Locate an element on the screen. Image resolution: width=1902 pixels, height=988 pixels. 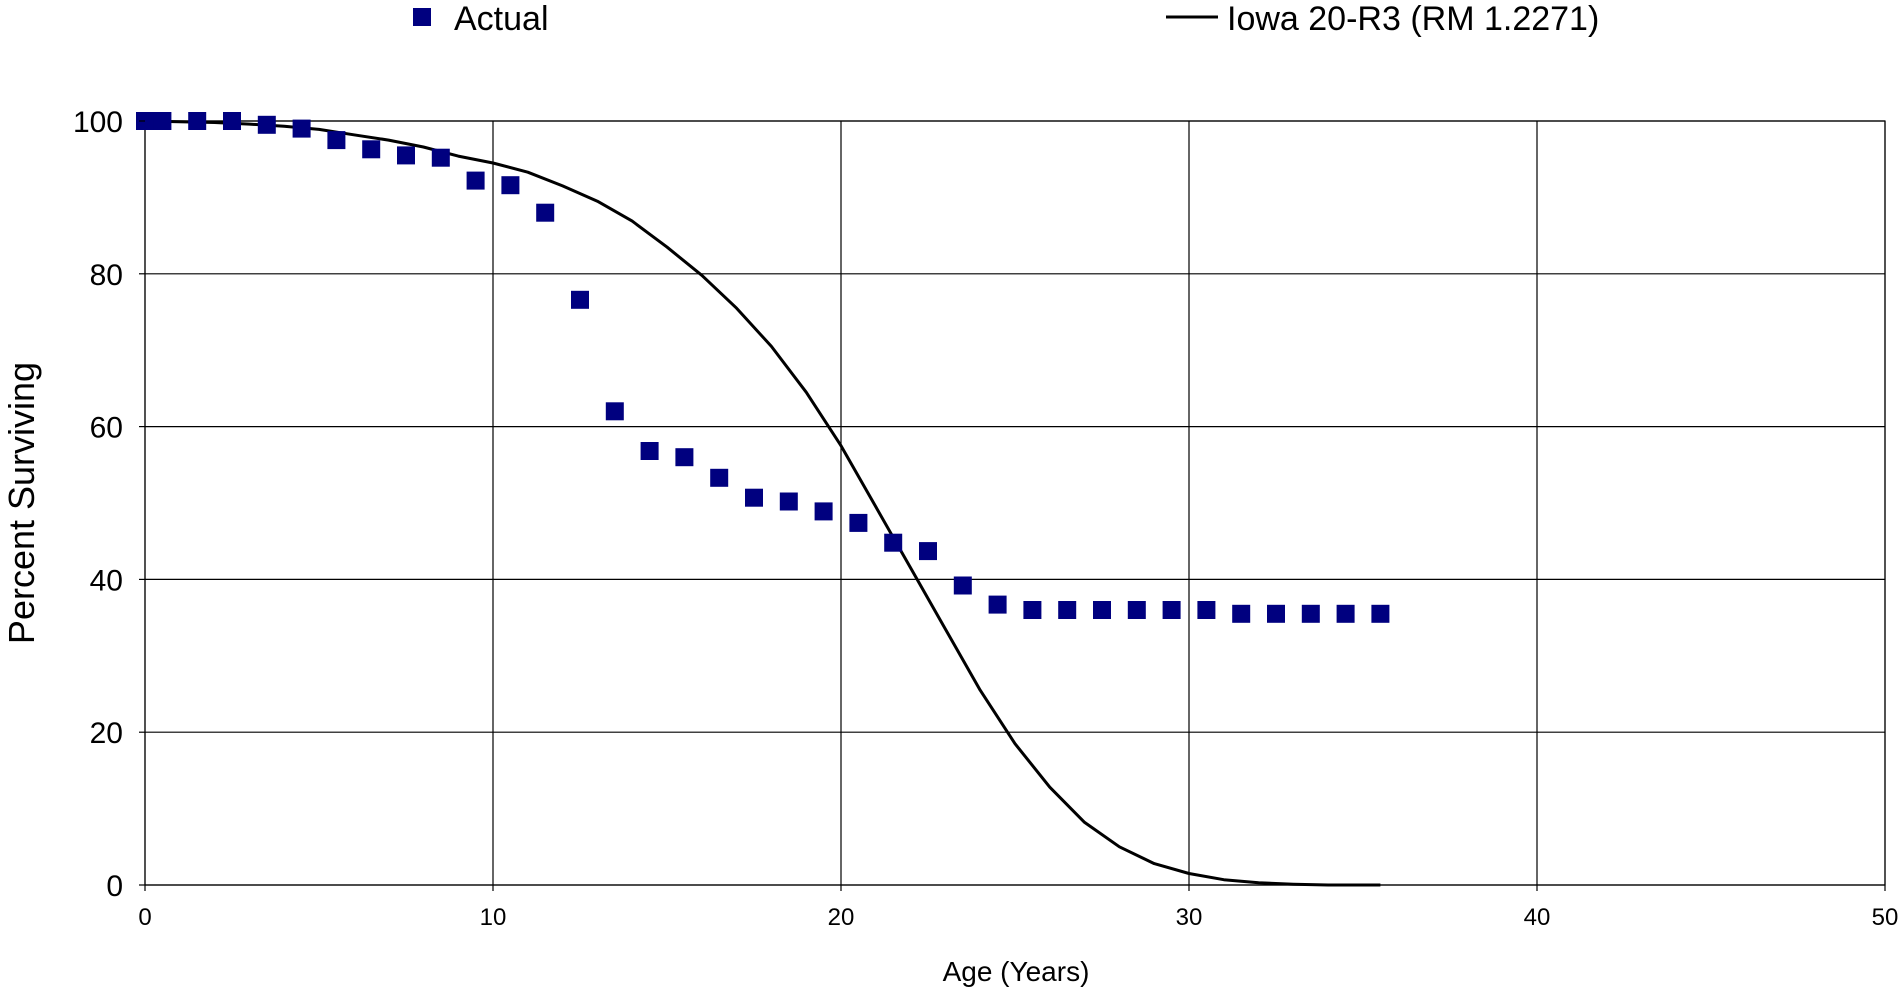
legend-label-actual: Actual is located at coordinates (501, 19).